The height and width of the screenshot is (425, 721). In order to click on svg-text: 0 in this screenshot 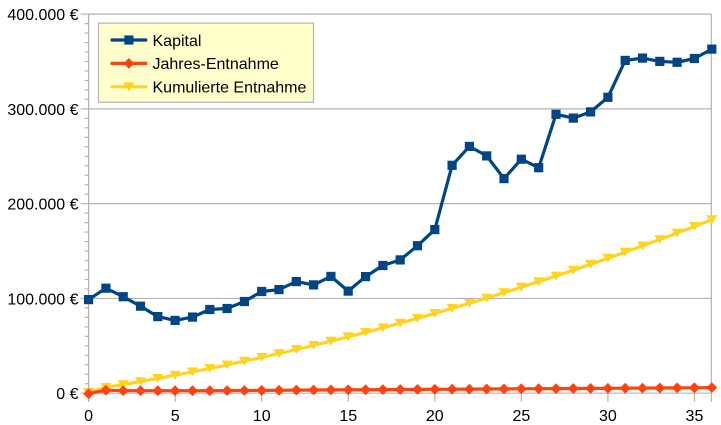, I will do `click(88, 416)`.